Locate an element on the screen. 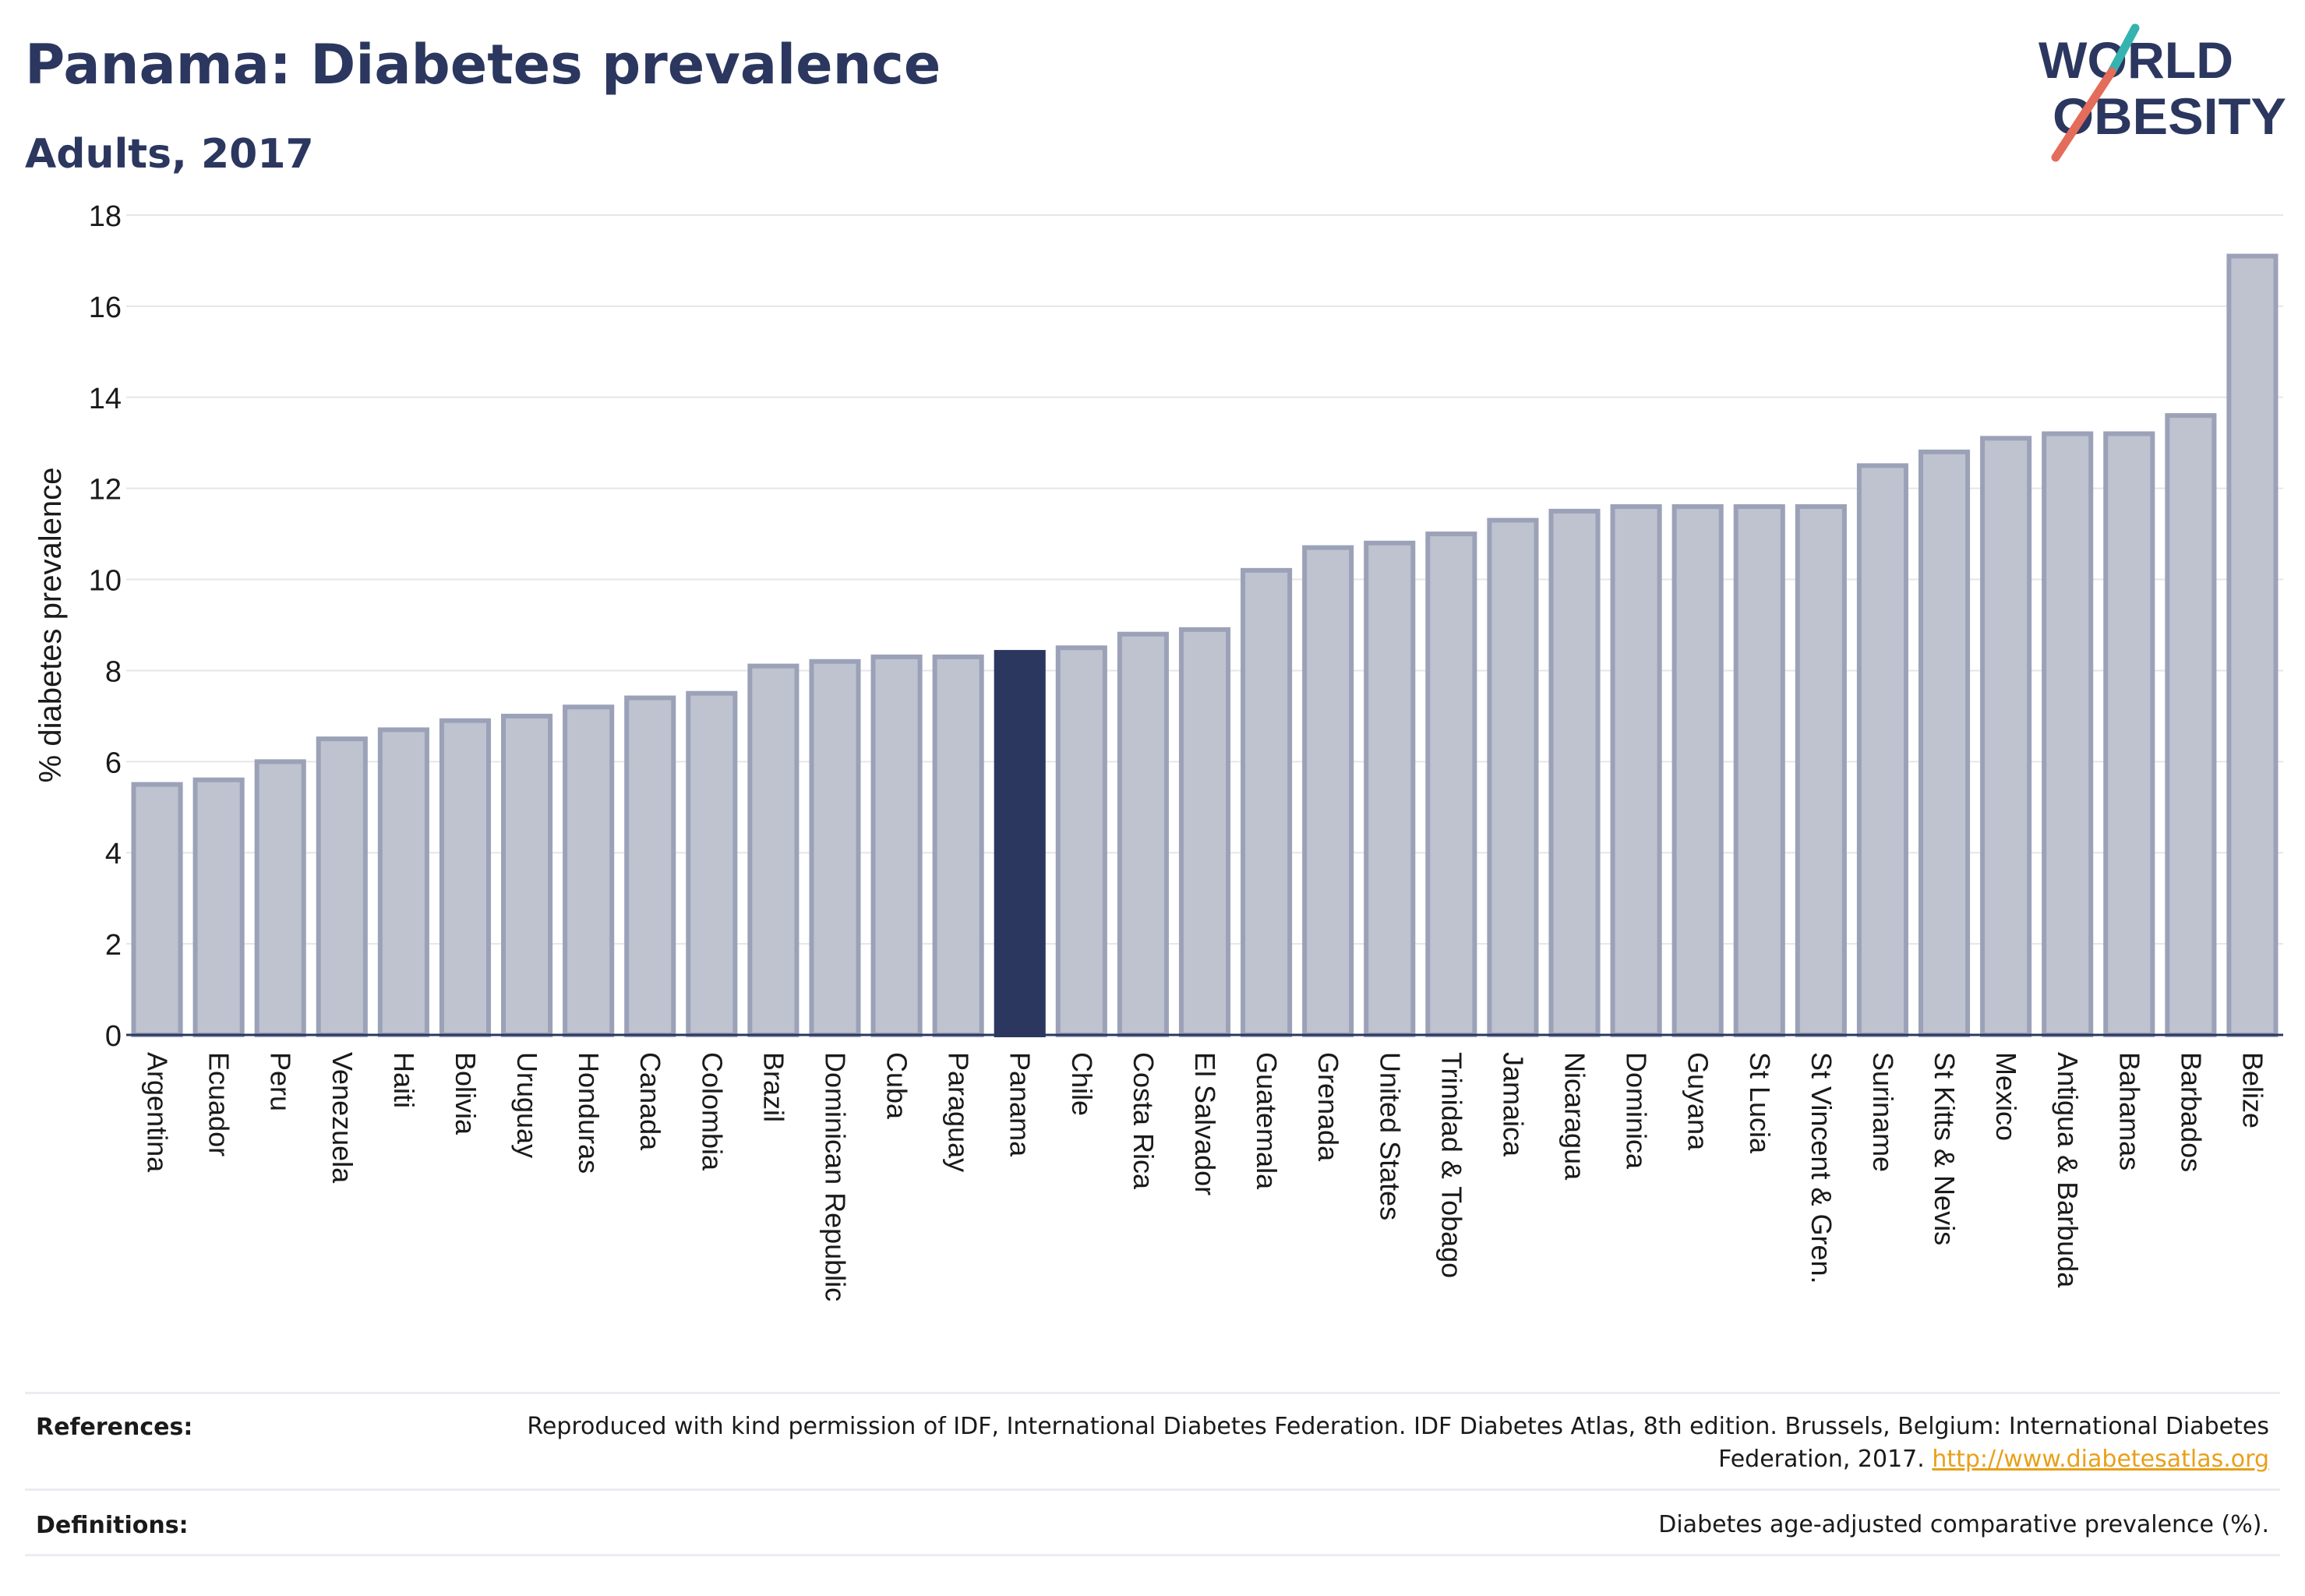 This screenshot has height=1596, width=2305. footer-rule-middle is located at coordinates (1152, 1489).